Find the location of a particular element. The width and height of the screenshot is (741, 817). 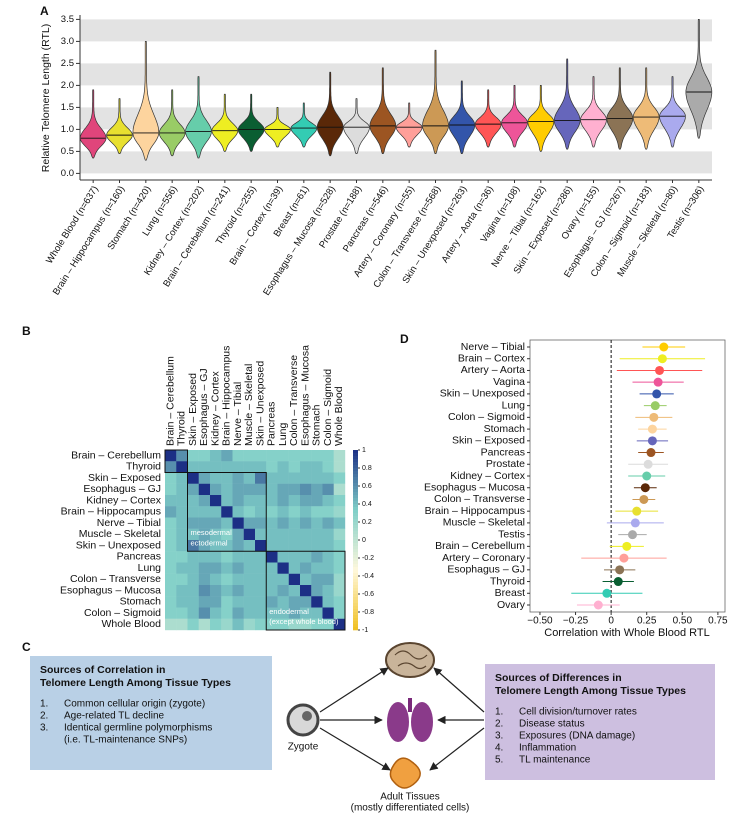

y-tick-label: Colon – Transverse is located at coordinates (479, 499).